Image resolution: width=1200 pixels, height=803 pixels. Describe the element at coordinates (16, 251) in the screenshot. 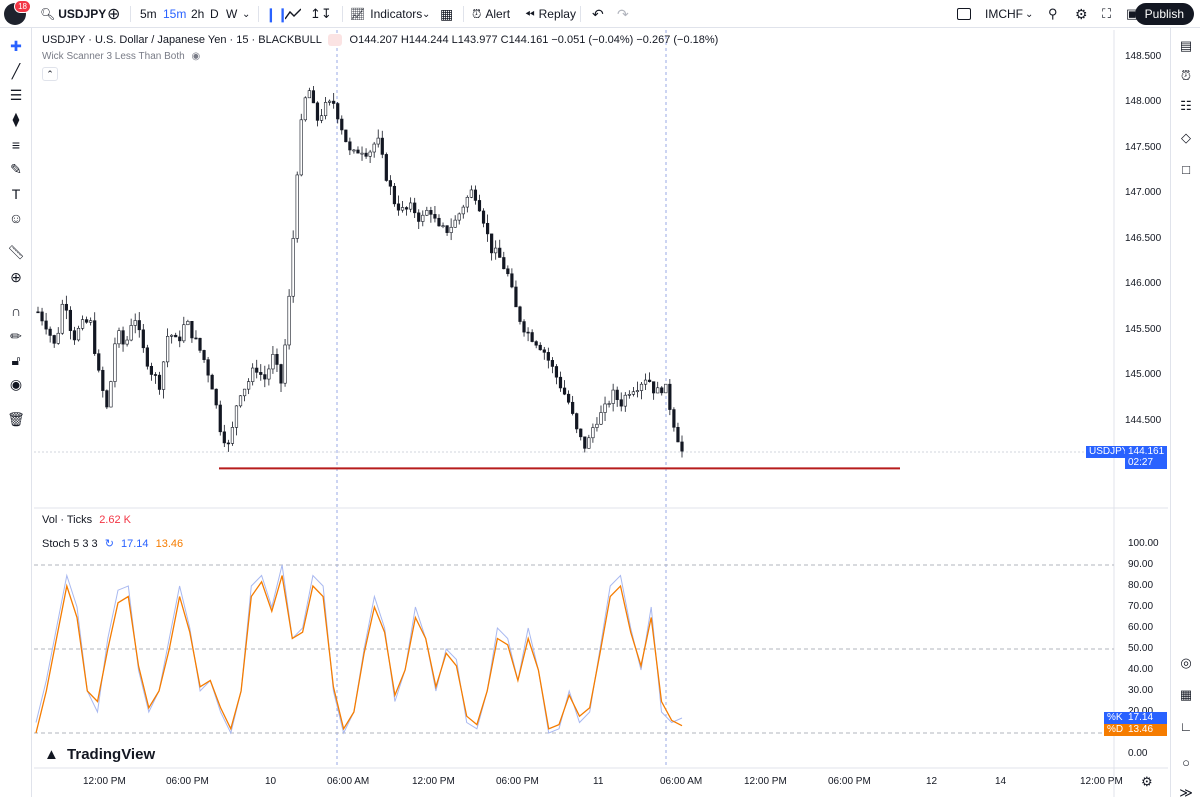

I see `ruler-icon: 📏︎` at that location.